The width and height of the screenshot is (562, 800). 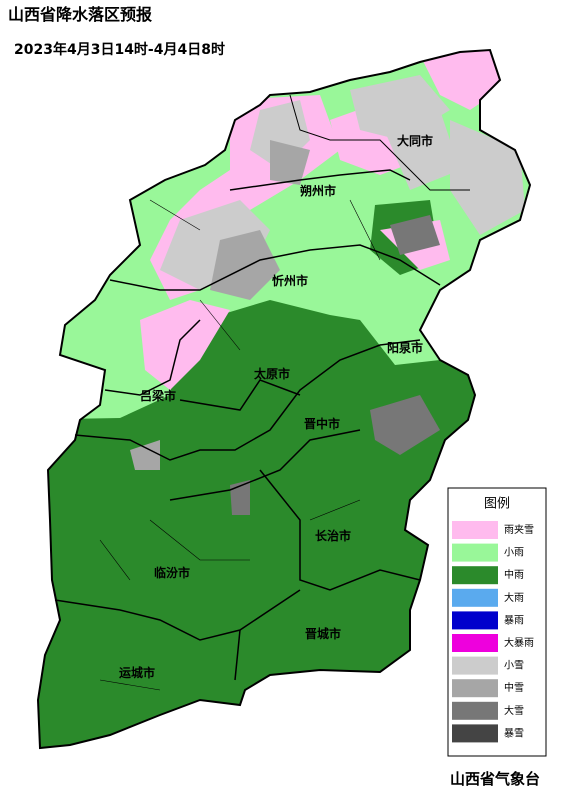 What do you see at coordinates (405, 347) in the screenshot?
I see `city-label: 阳泉市` at bounding box center [405, 347].